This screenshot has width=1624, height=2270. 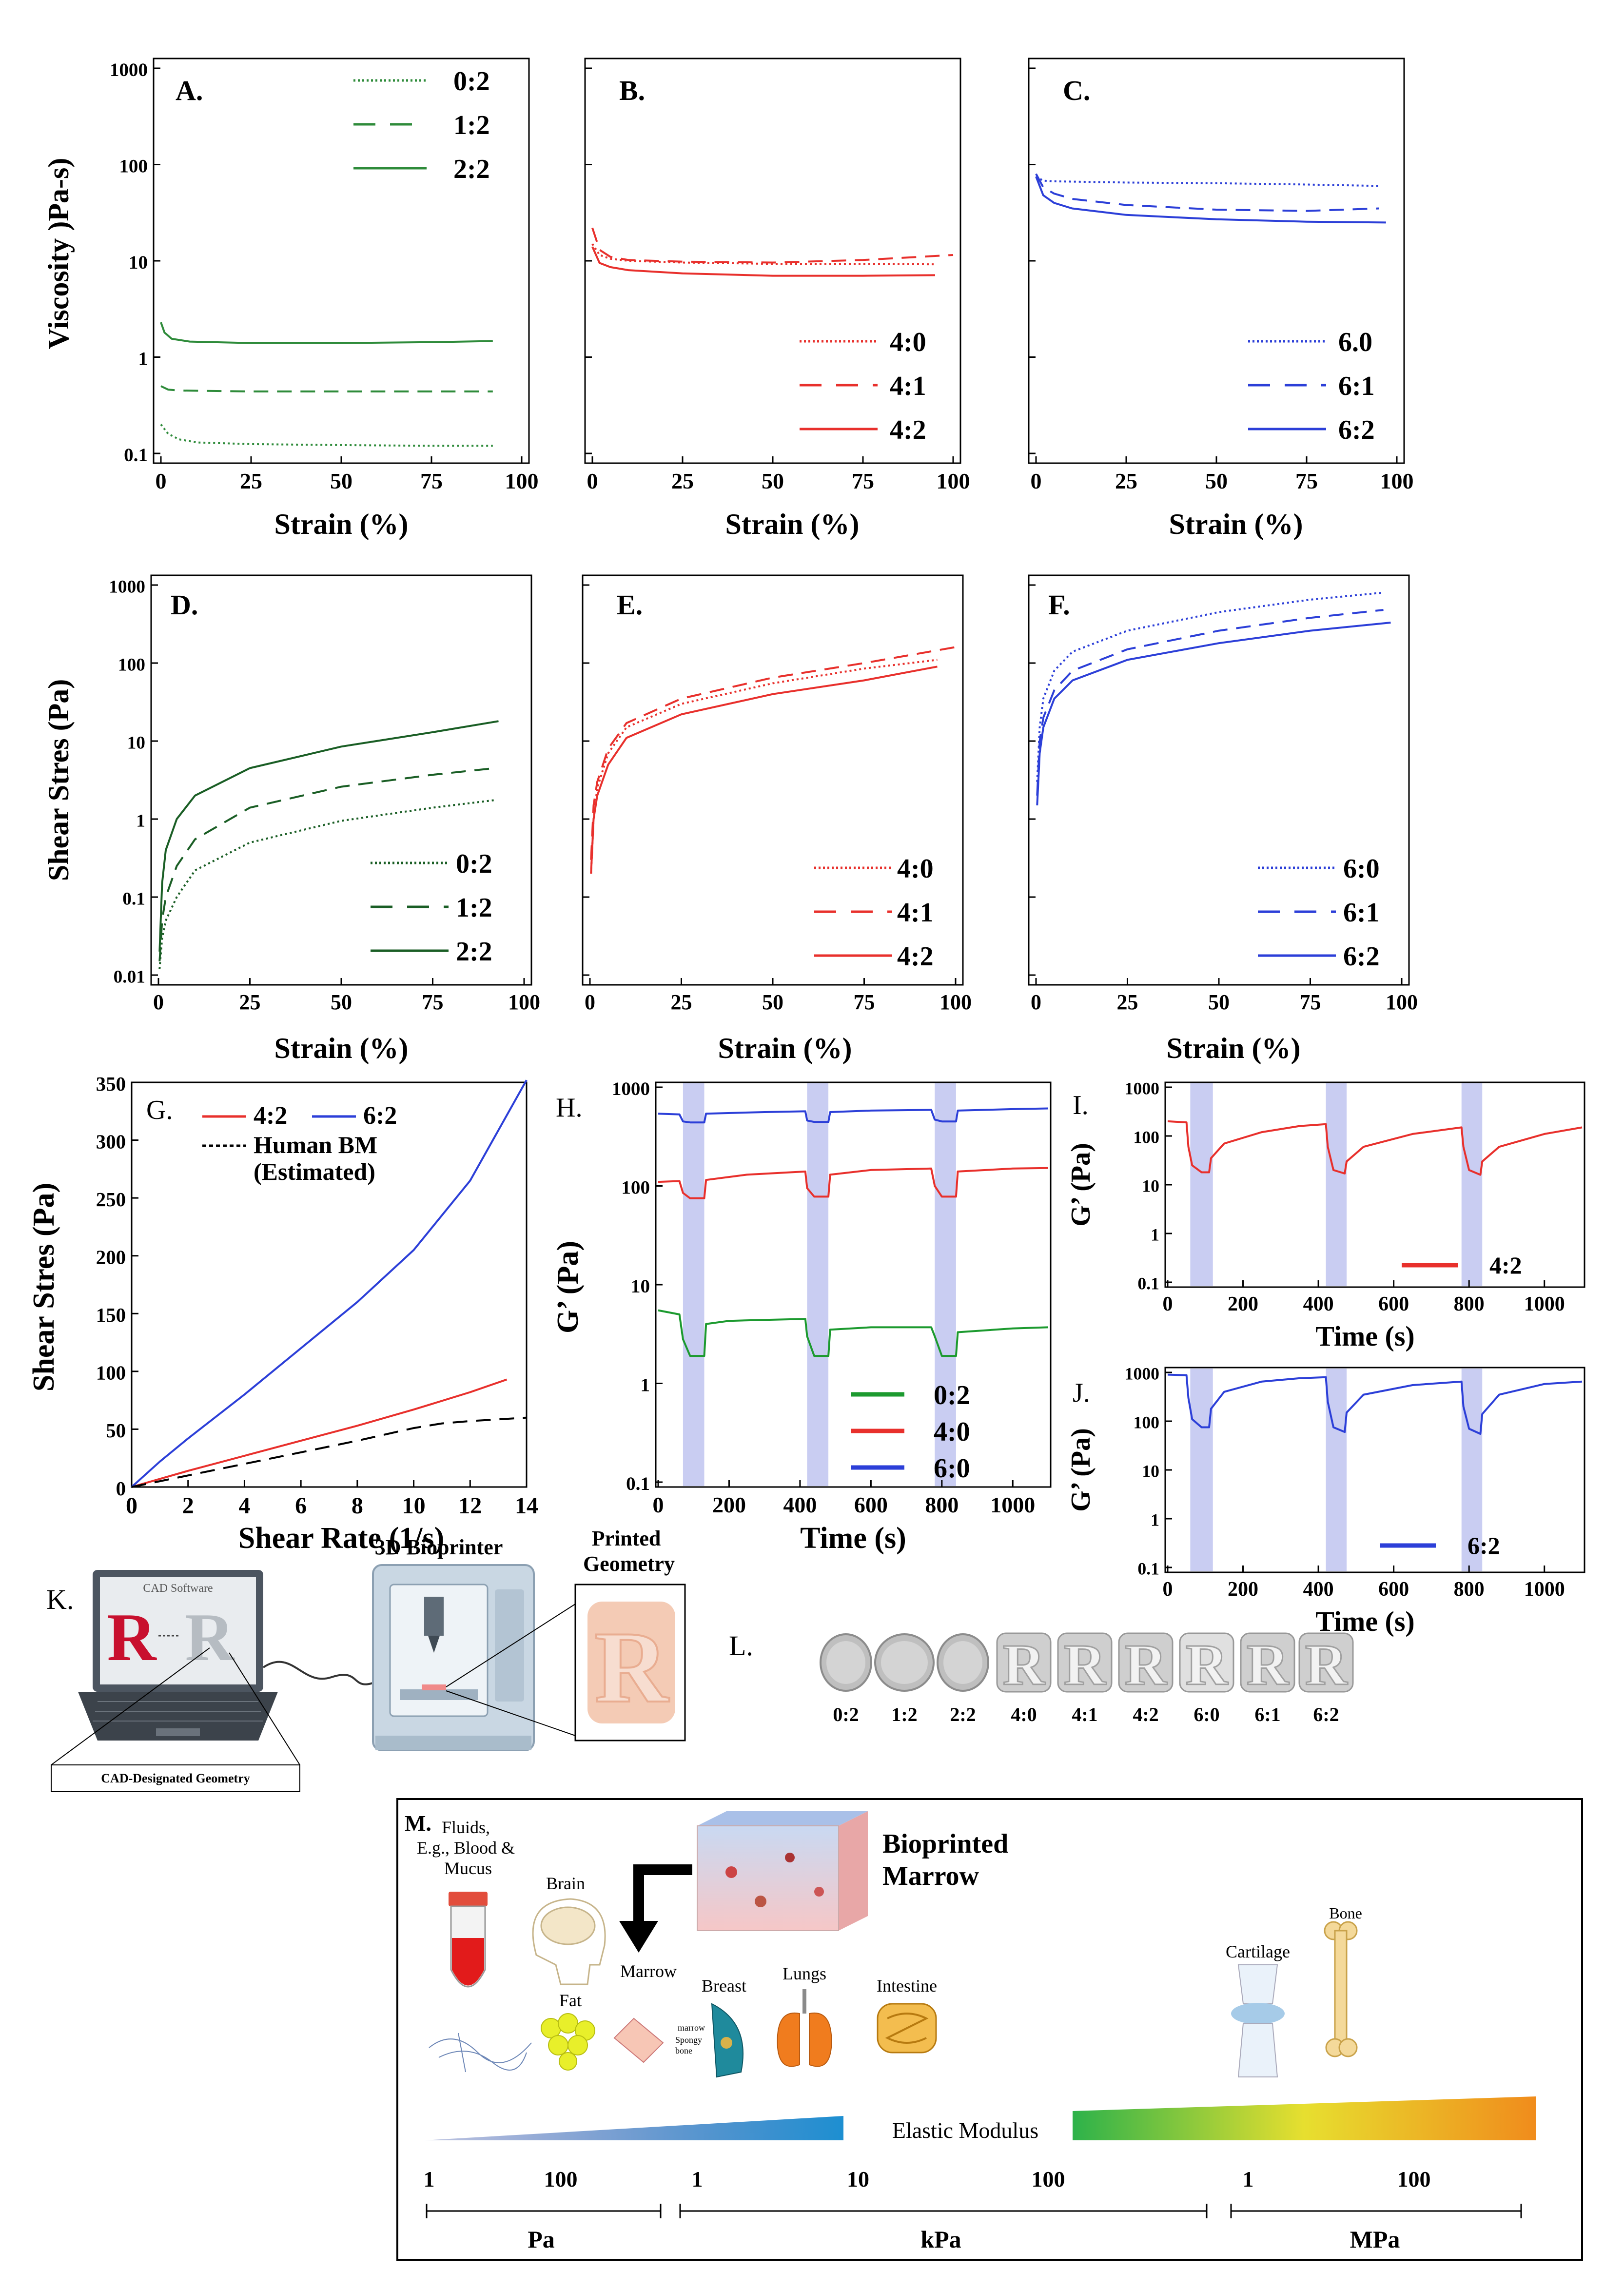 I want to click on x-tick-label: 50, so click(x=1216, y=481).